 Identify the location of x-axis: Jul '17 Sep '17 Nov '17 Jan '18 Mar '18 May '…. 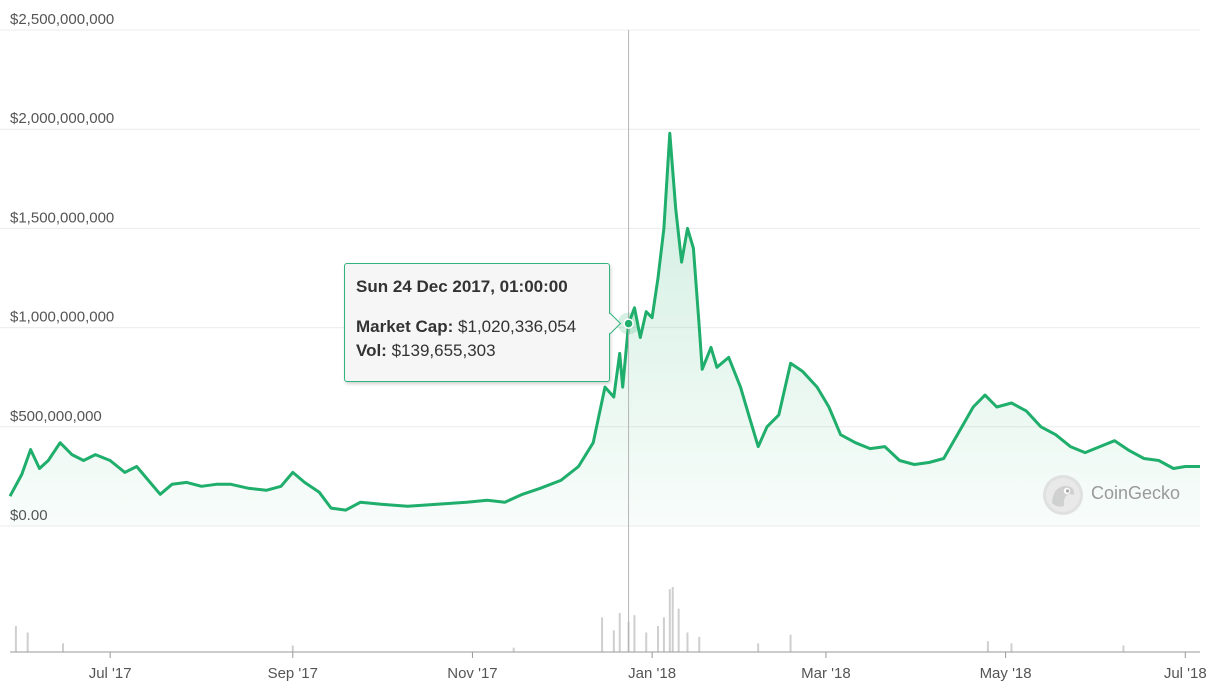
(608, 666).